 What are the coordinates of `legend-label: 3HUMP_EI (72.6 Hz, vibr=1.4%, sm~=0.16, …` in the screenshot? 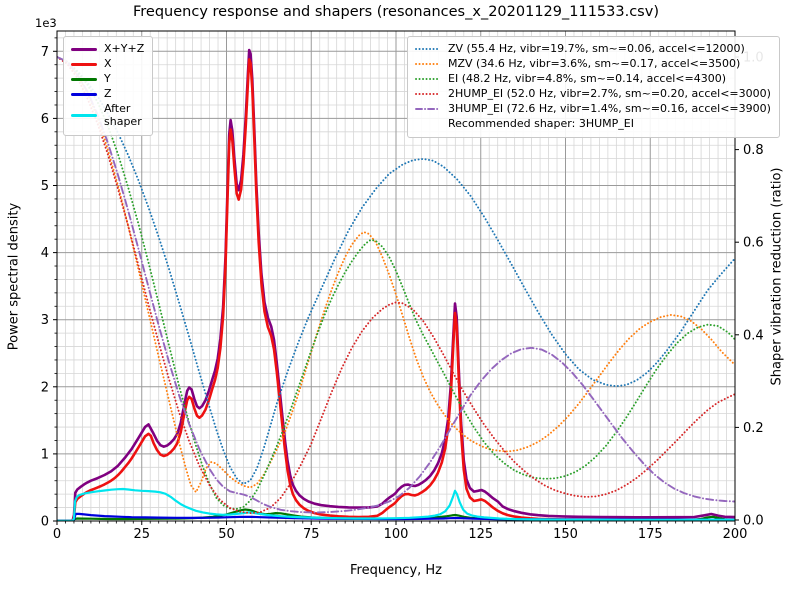 It's located at (609, 108).